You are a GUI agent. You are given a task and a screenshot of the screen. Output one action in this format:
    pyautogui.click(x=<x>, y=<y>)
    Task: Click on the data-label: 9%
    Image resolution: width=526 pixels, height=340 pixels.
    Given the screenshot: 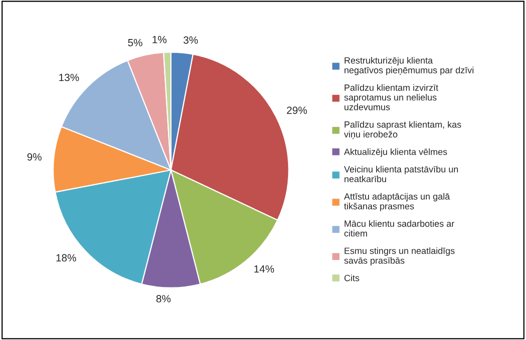 What is the action you would take?
    pyautogui.click(x=34, y=157)
    